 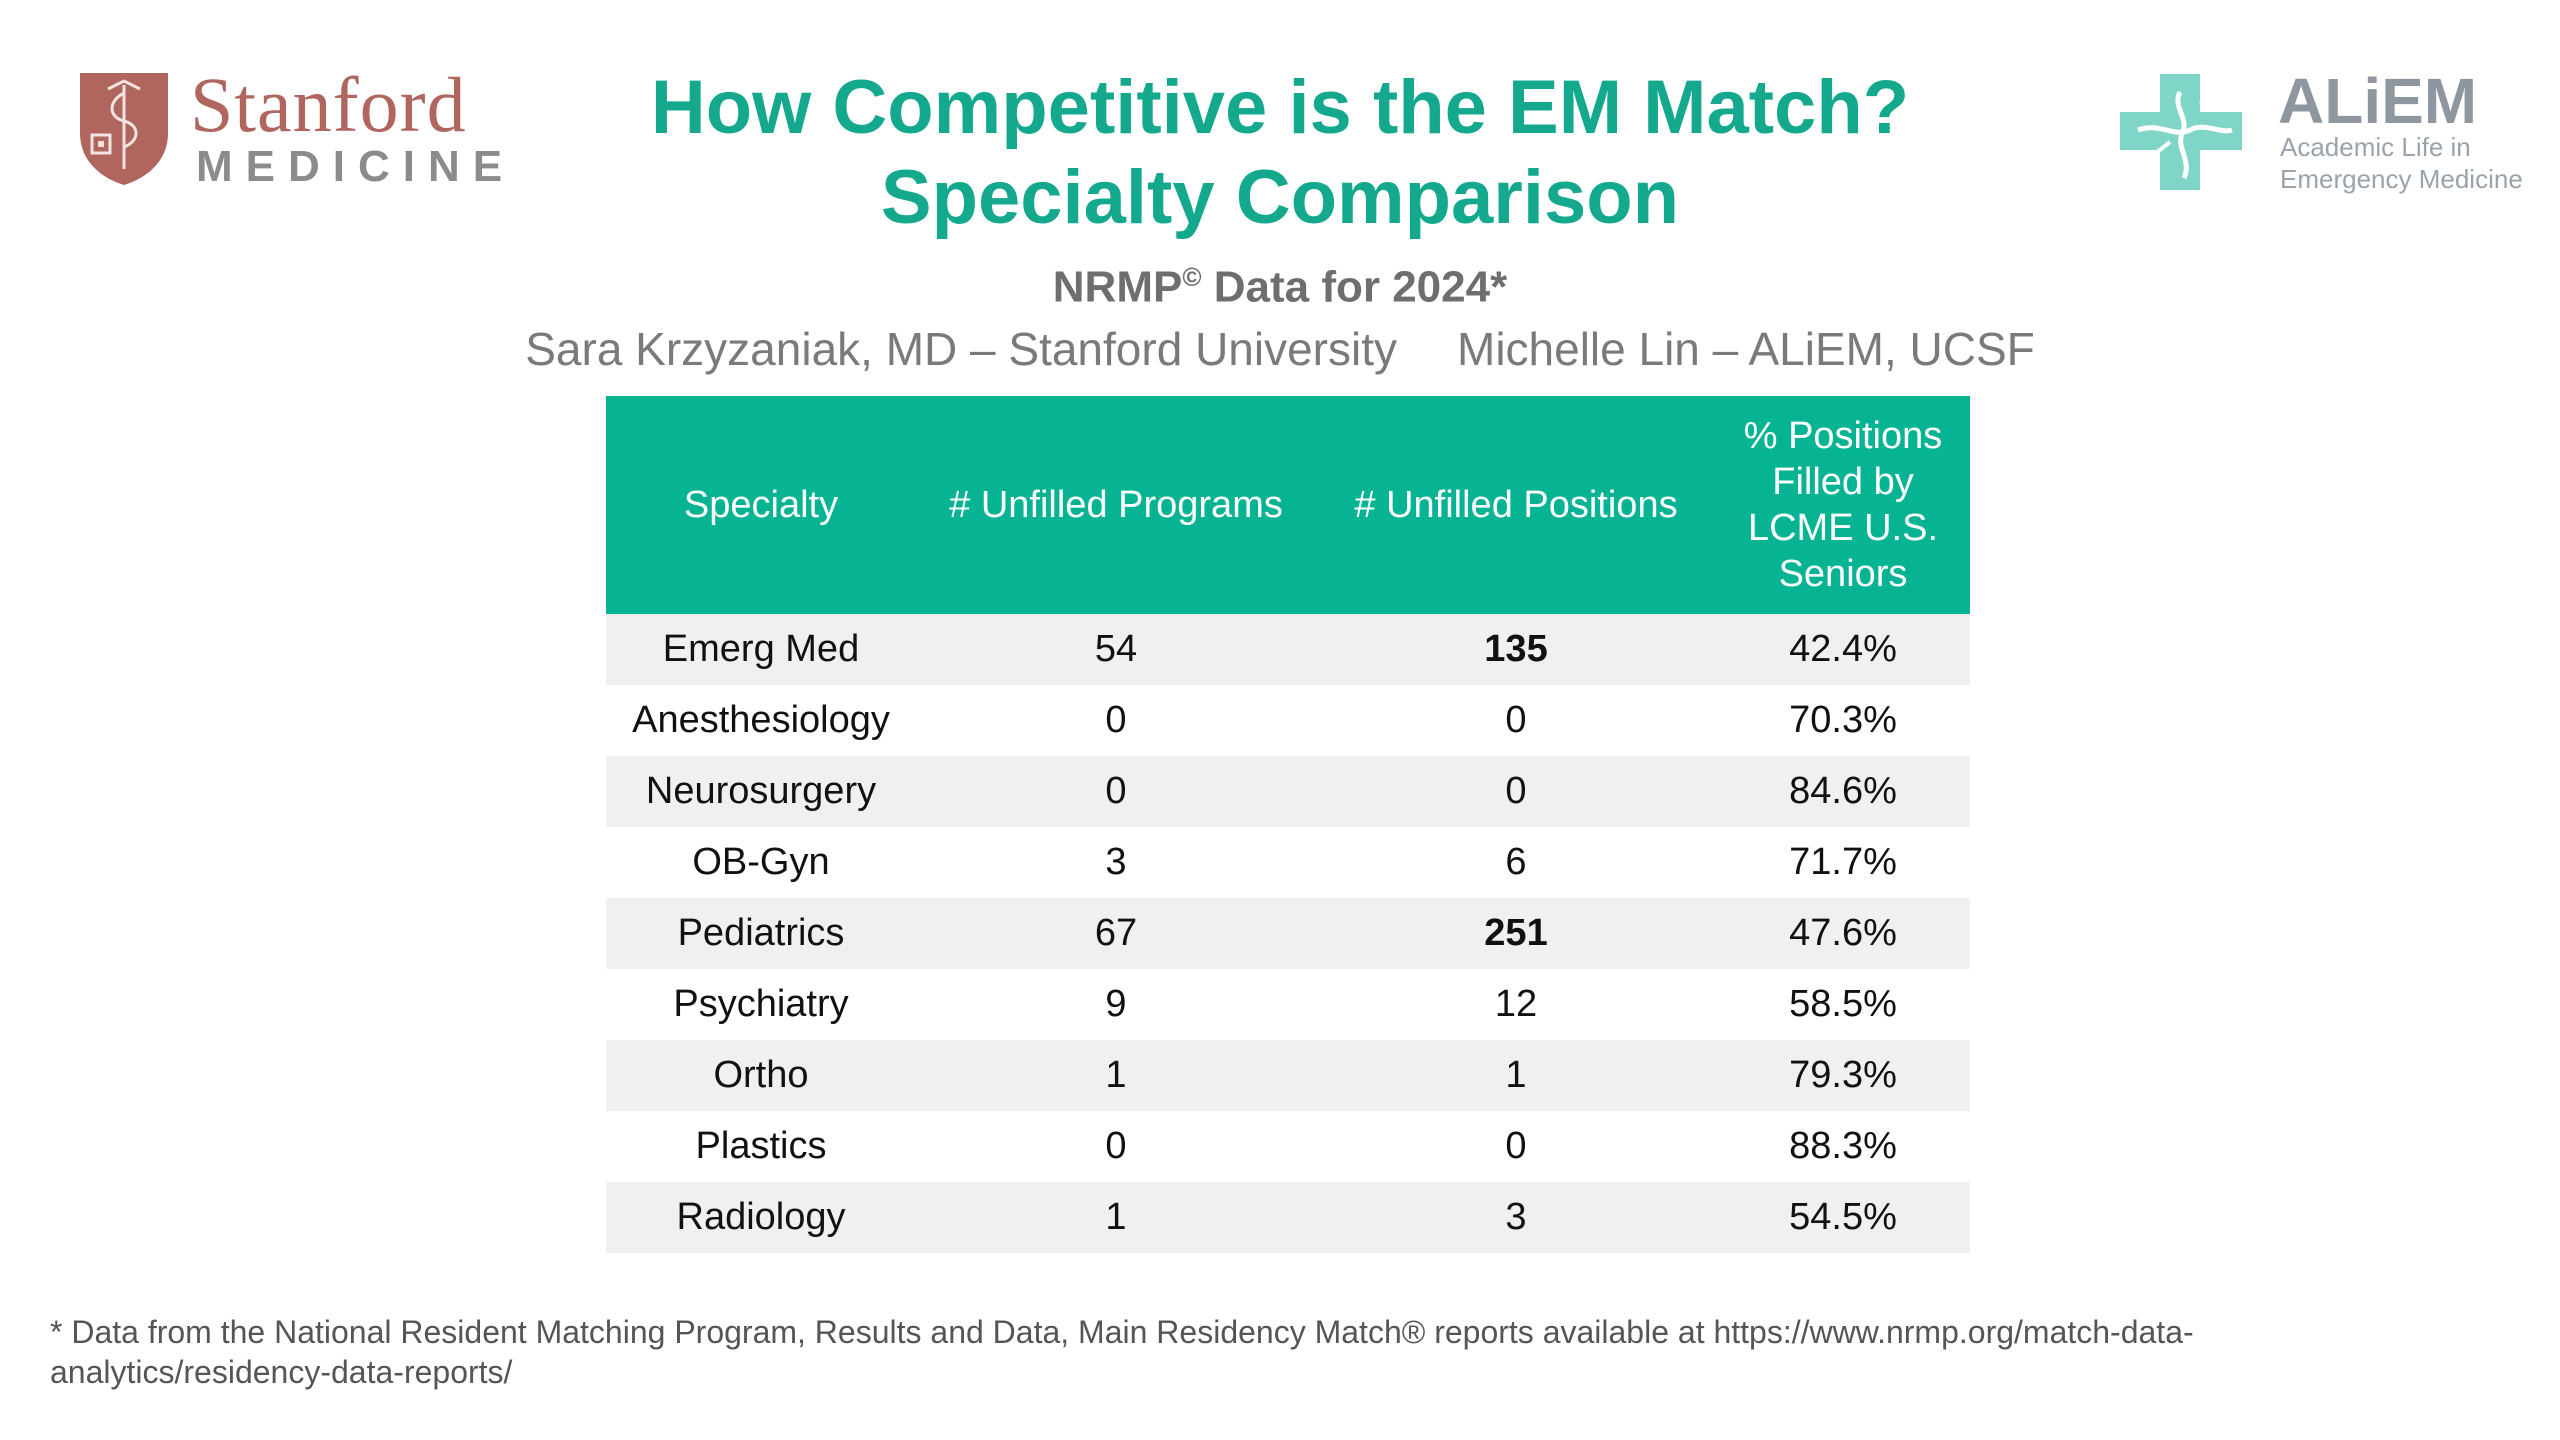 I want to click on header-pct-filled: % Positions Filled by LCME U.S. Seniors, so click(x=1843, y=505).